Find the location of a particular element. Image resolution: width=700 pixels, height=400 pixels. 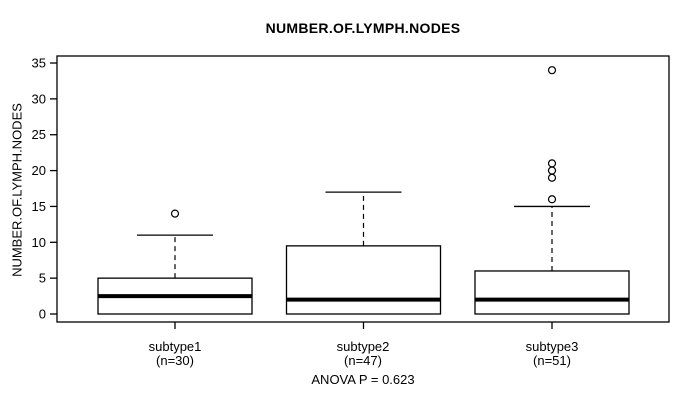

y-tick-label: 35 is located at coordinates (39, 63).